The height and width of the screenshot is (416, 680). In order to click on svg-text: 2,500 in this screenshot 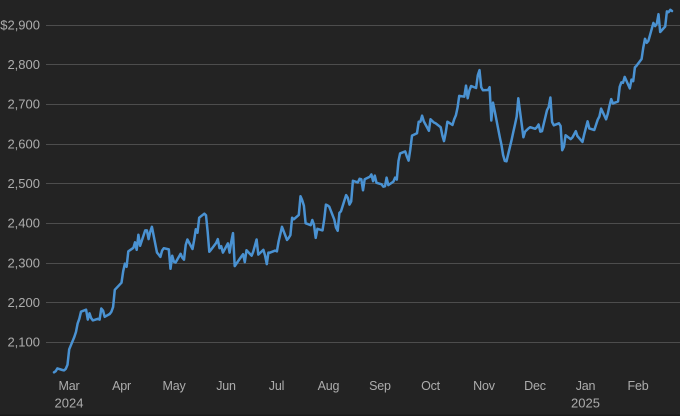, I will do `click(23, 183)`.